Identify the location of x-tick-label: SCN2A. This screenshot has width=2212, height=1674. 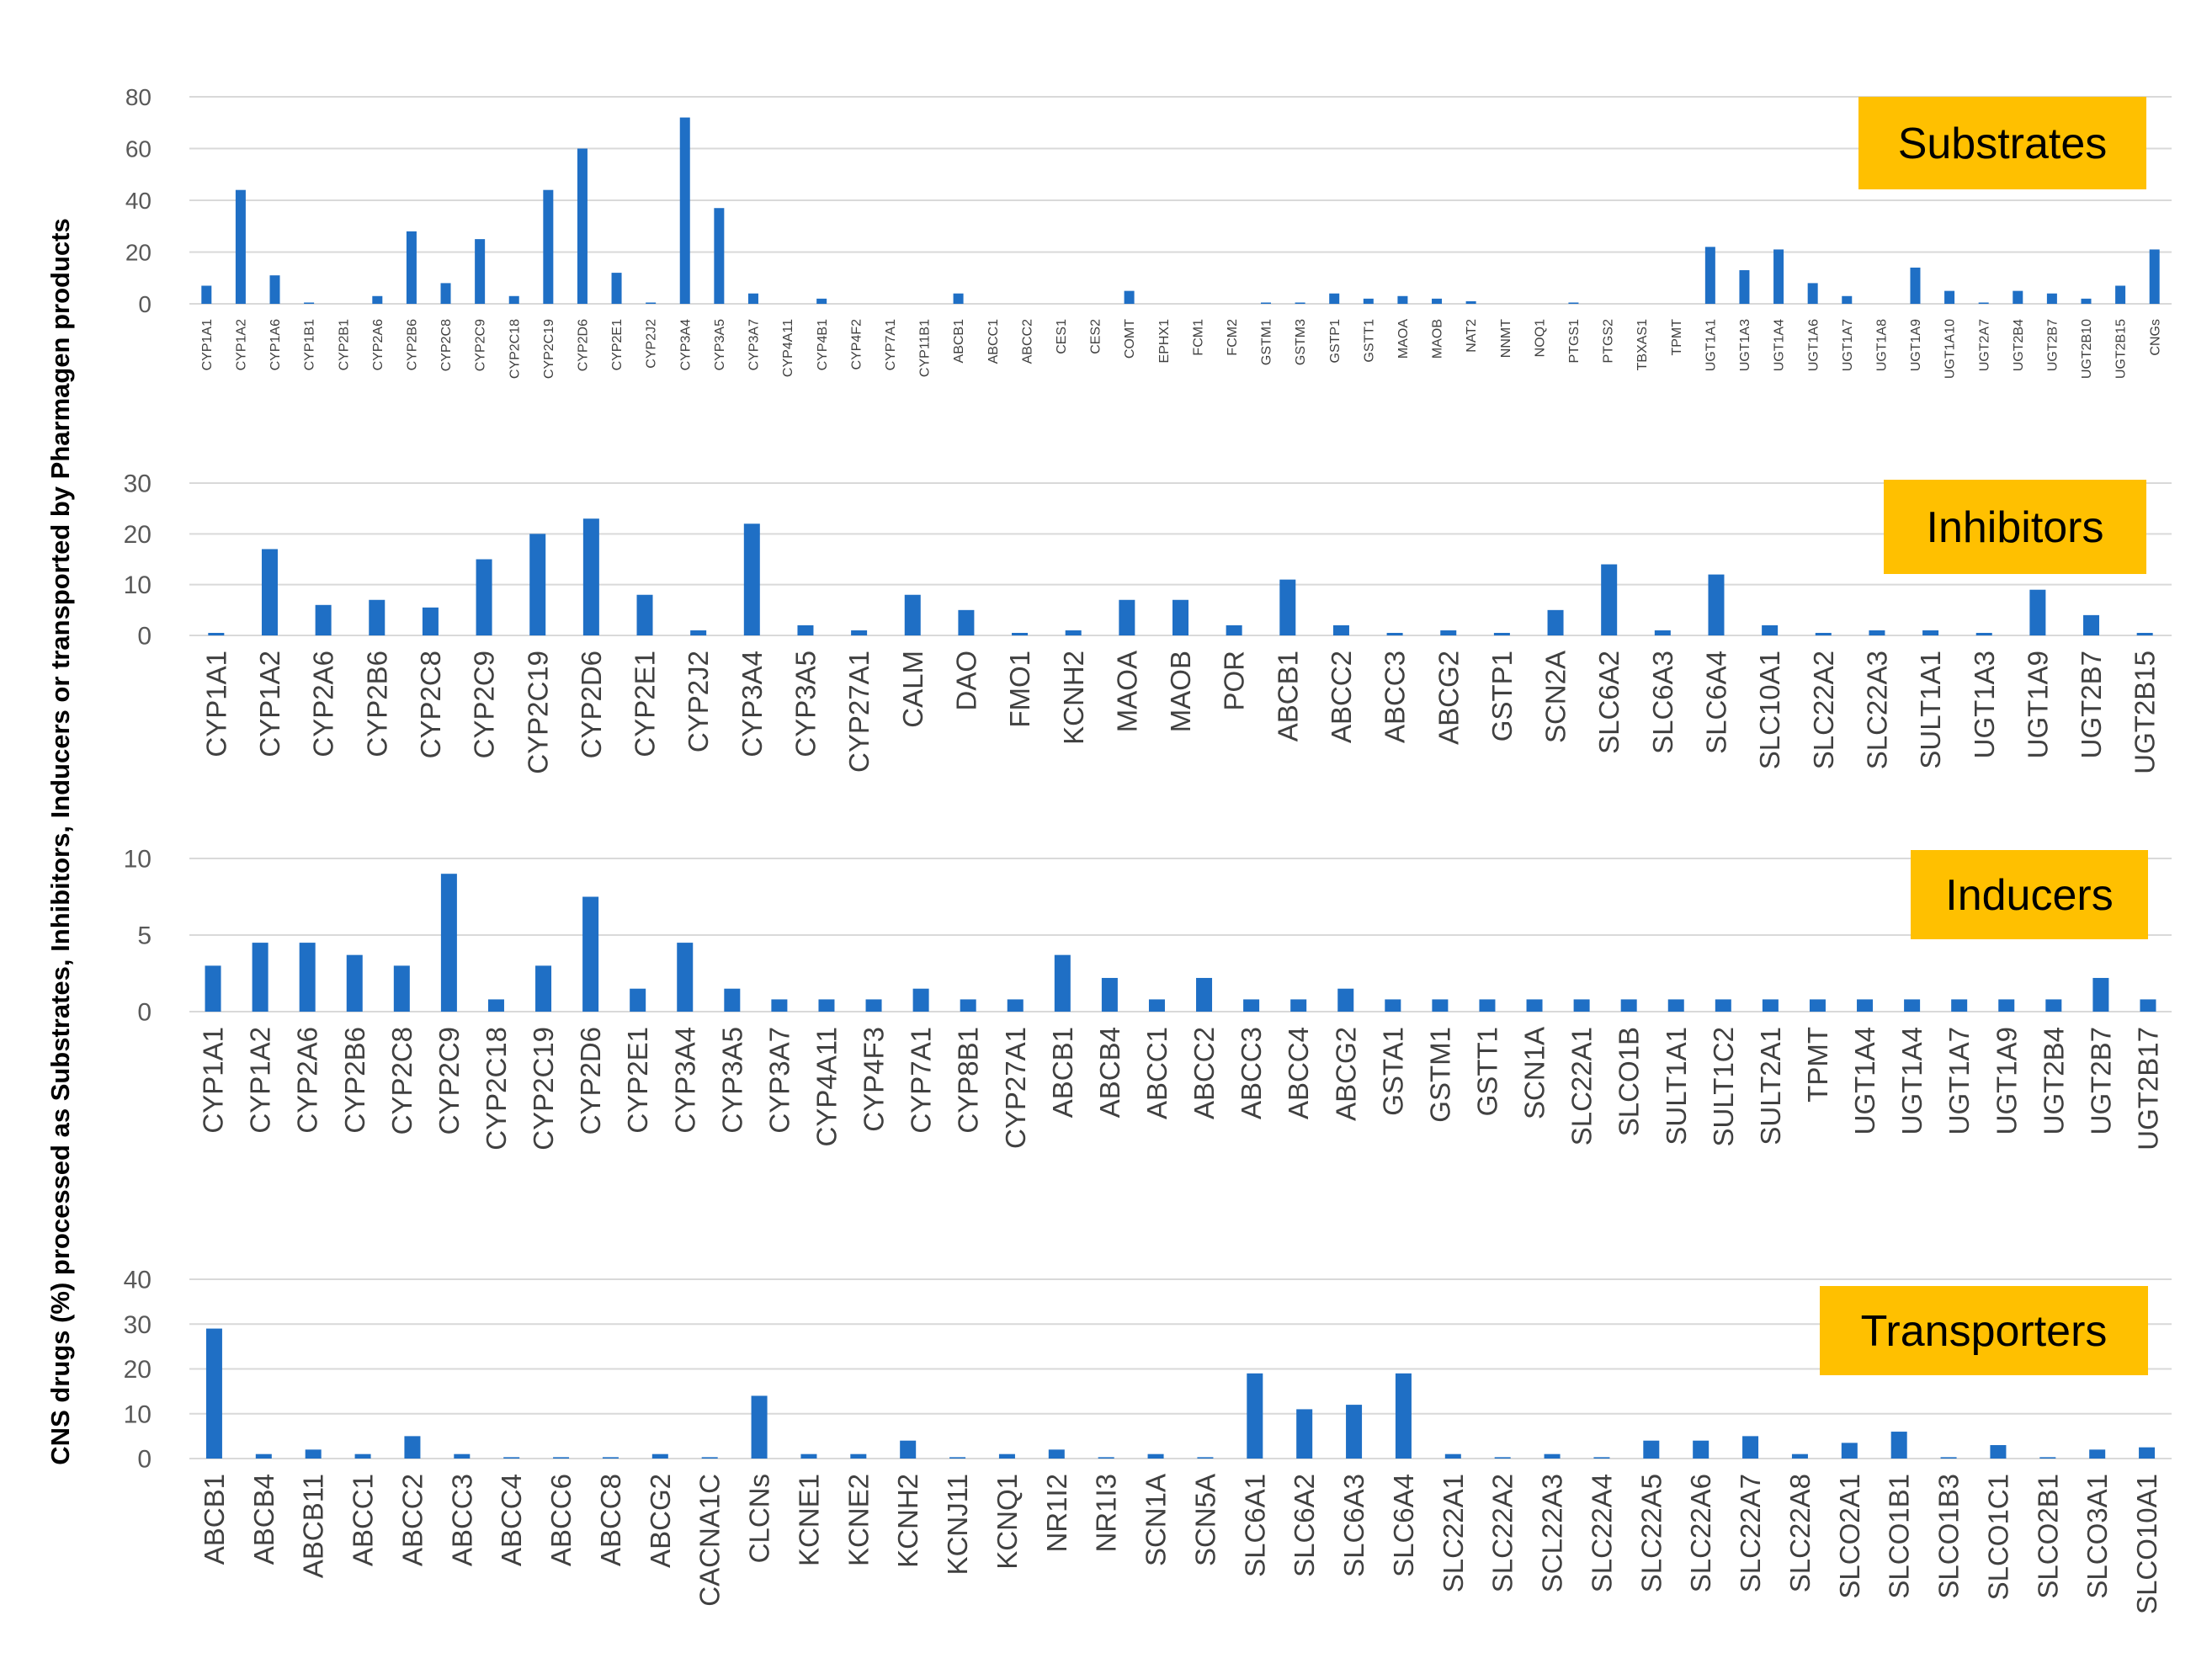
(1556, 697).